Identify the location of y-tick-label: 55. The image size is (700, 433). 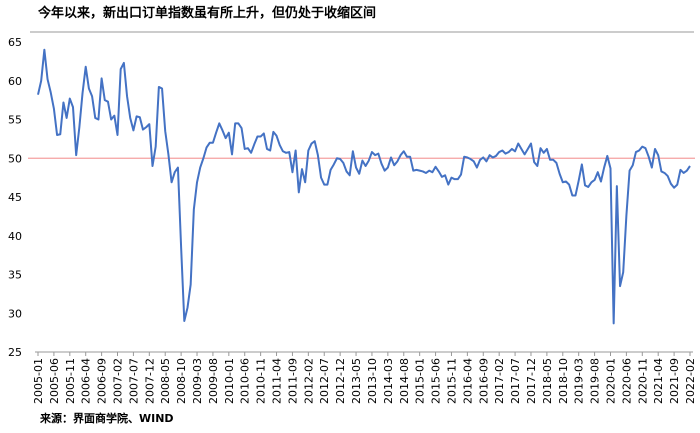
(15, 120).